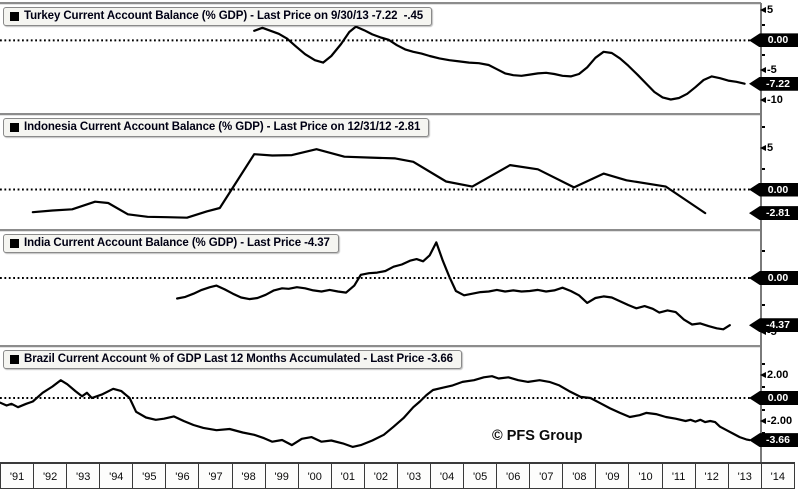 This screenshot has height=490, width=800. What do you see at coordinates (18, 476) in the screenshot?
I see `x-year-cell: '91` at bounding box center [18, 476].